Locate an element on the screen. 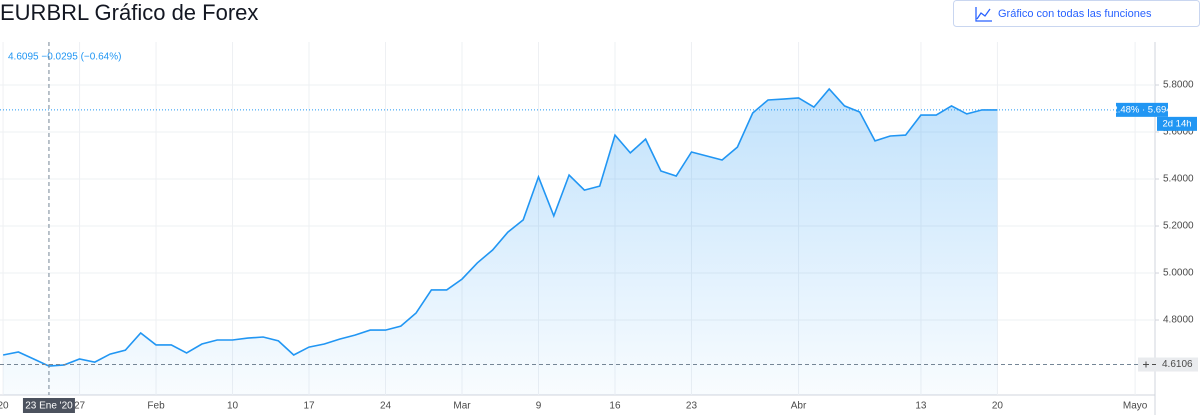 The height and width of the screenshot is (415, 1200). crosshair-date-box is located at coordinates (48, 405).